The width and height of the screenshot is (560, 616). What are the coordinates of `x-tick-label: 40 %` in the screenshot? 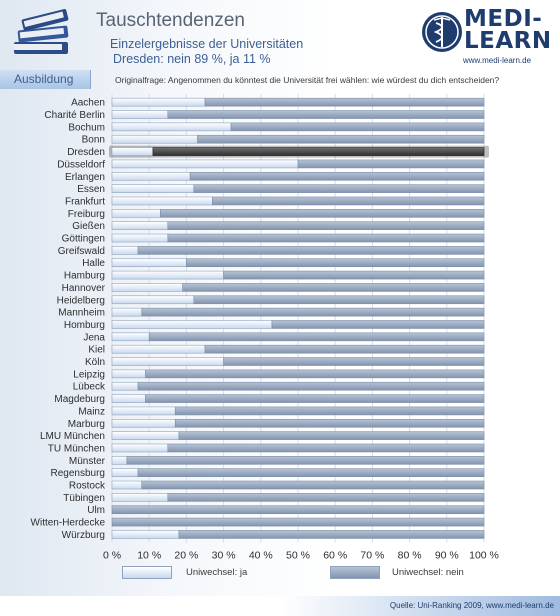 It's located at (261, 556).